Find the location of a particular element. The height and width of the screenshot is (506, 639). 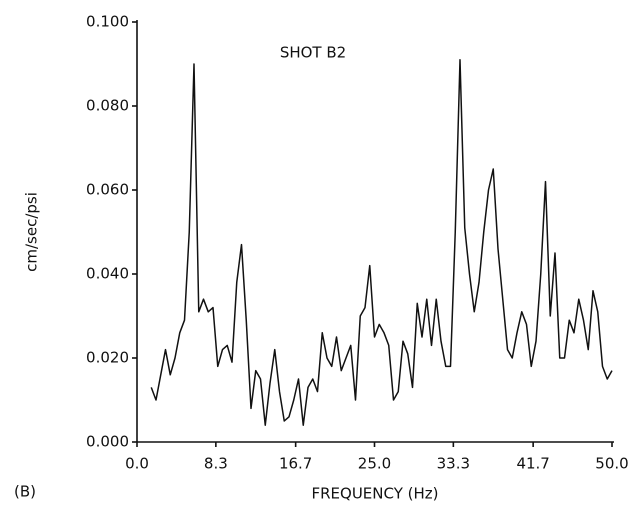

y-tick-label: 0.000 is located at coordinates (107, 442).